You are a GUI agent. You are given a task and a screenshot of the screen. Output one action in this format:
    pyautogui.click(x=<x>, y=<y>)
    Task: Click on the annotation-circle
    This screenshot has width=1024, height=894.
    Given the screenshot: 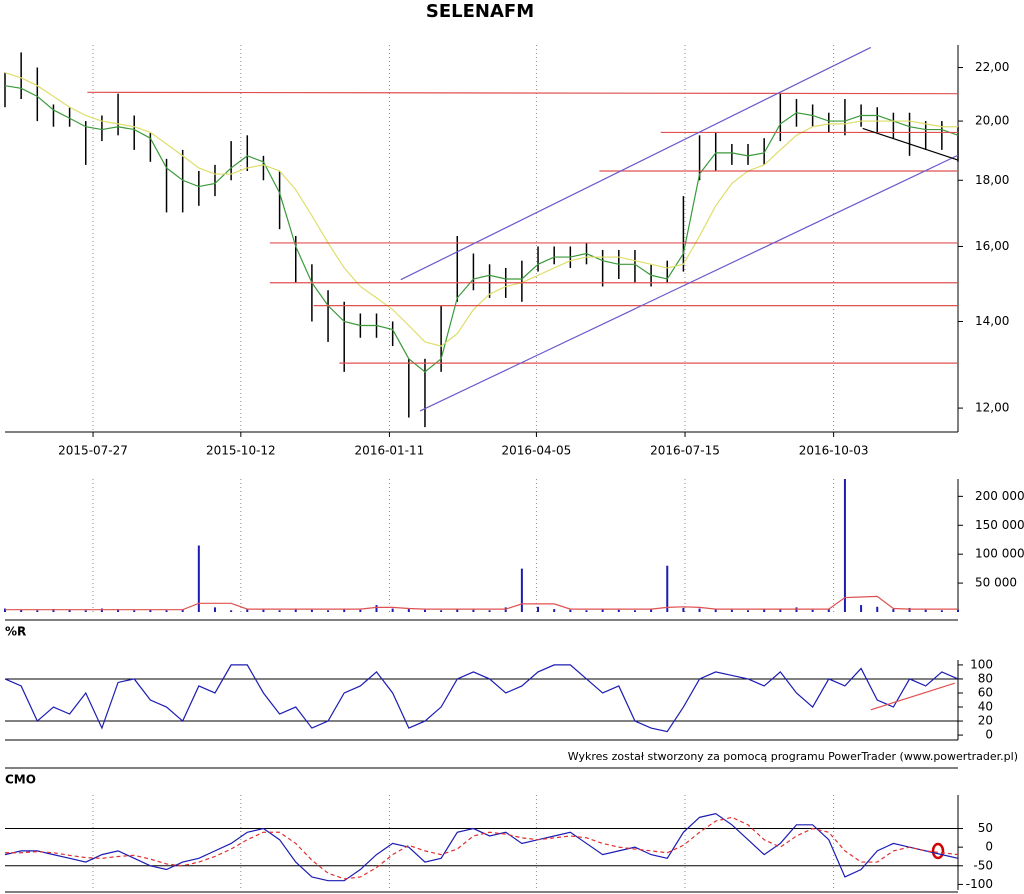 What is the action you would take?
    pyautogui.click(x=938, y=851)
    